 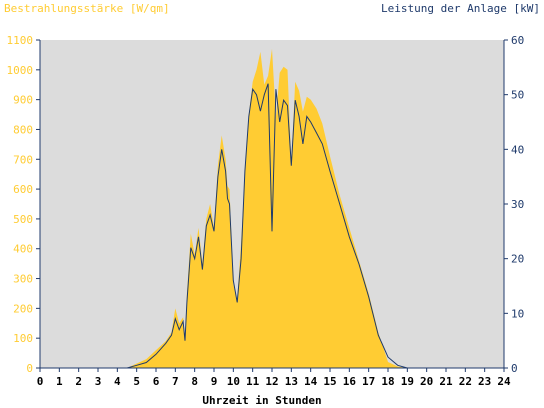 I want to click on x-tick-label: 20, so click(x=426, y=381).